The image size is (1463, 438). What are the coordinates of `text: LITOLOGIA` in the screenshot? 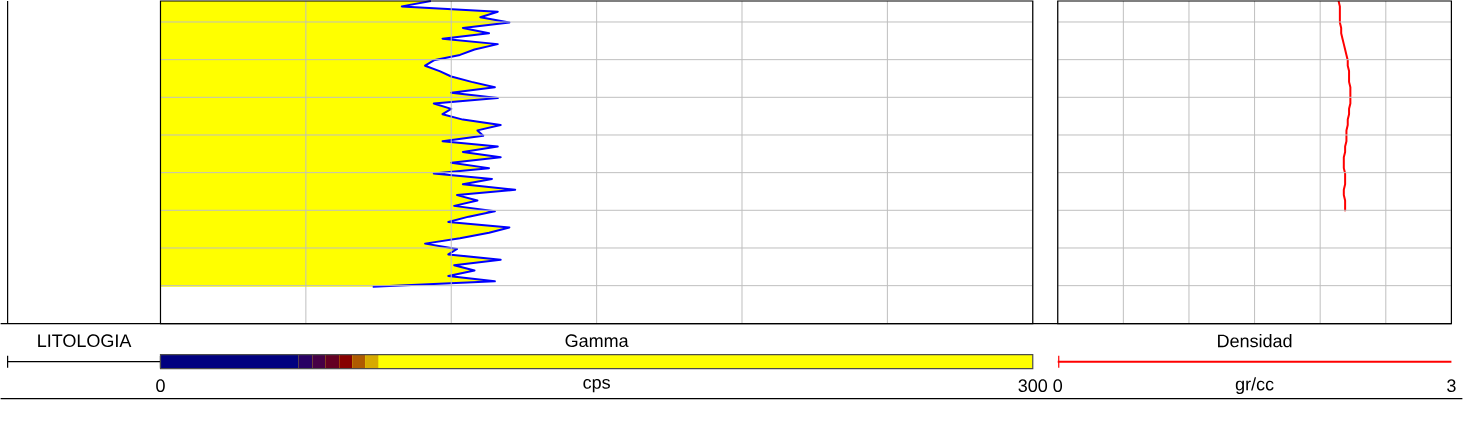 It's located at (85, 341).